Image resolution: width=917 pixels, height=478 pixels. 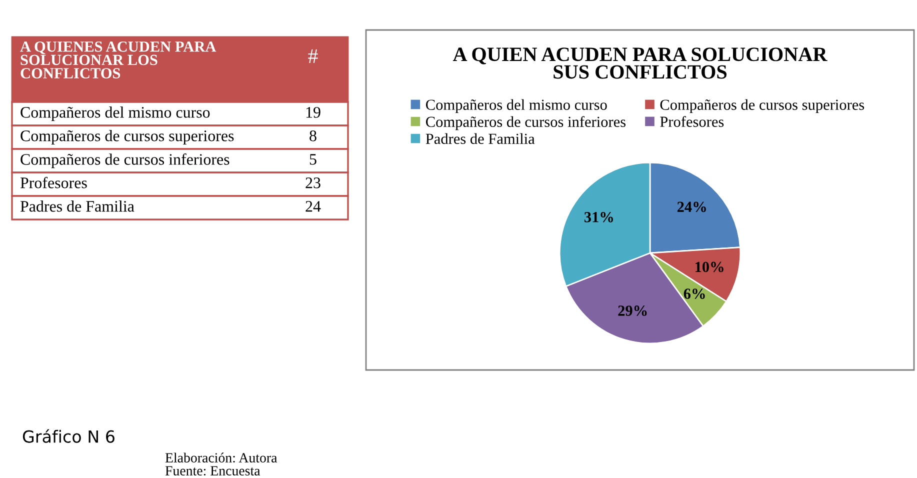 I want to click on data-label: 31%, so click(x=599, y=217).